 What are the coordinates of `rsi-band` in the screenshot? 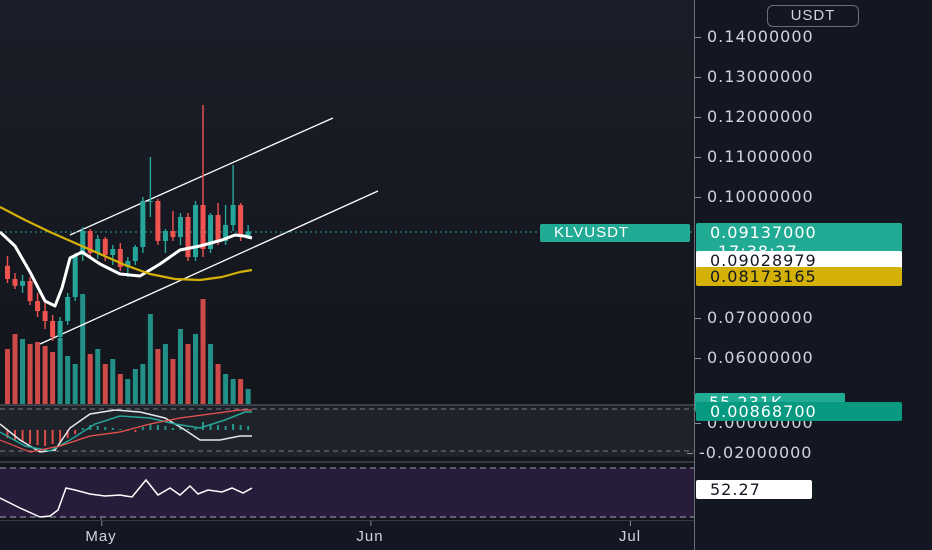 It's located at (347, 493).